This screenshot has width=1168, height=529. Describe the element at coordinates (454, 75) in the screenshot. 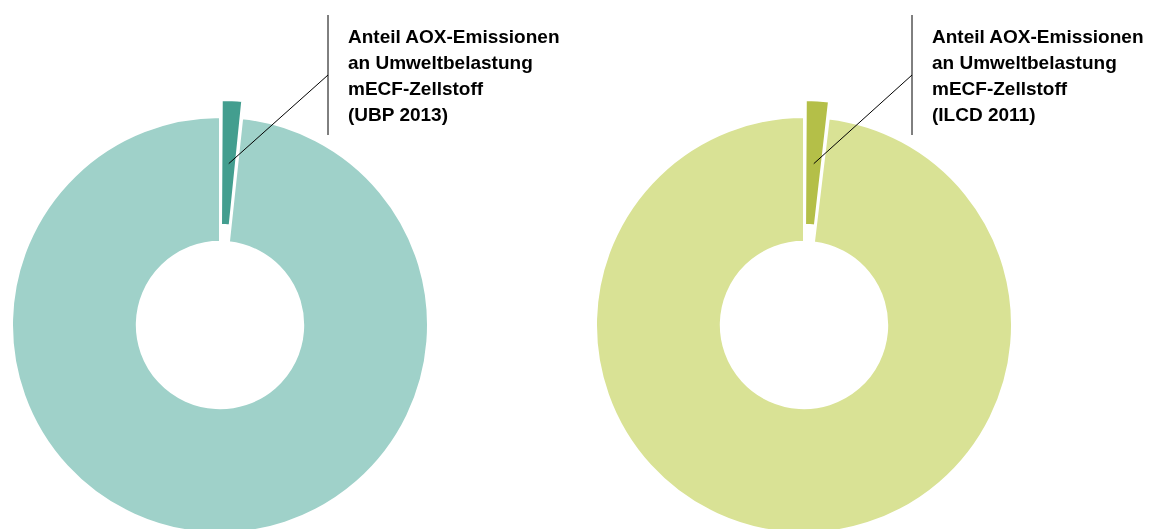

I see `slice-label: Anteil AOX-Emissionen an Umweltbelastung mECF-Zellstoff (UBP 2013)` at that location.